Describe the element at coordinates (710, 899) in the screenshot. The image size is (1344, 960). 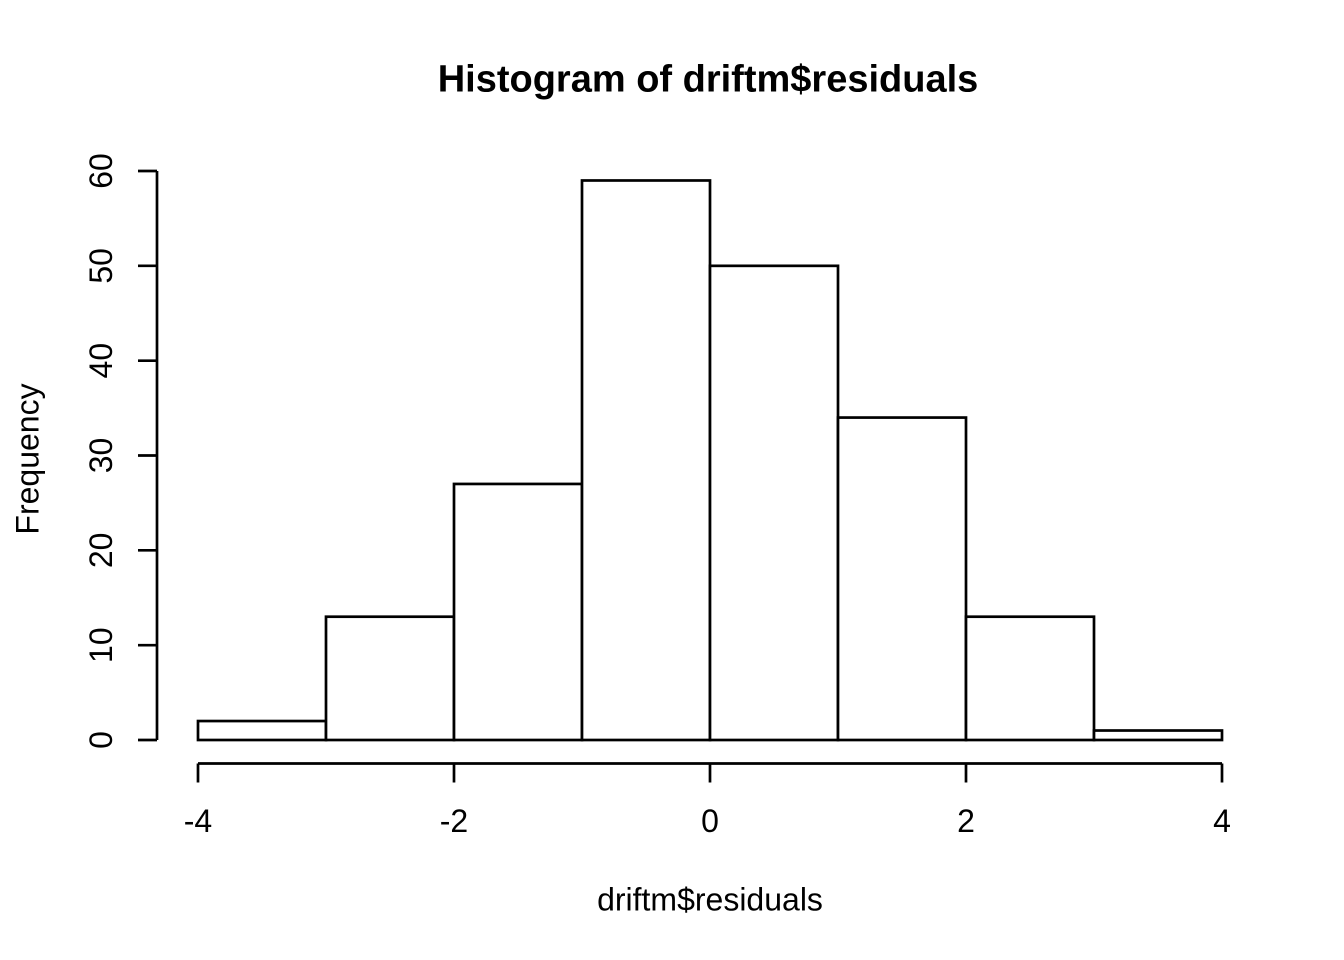
I see `x-axis-label: driftm$residuals` at that location.